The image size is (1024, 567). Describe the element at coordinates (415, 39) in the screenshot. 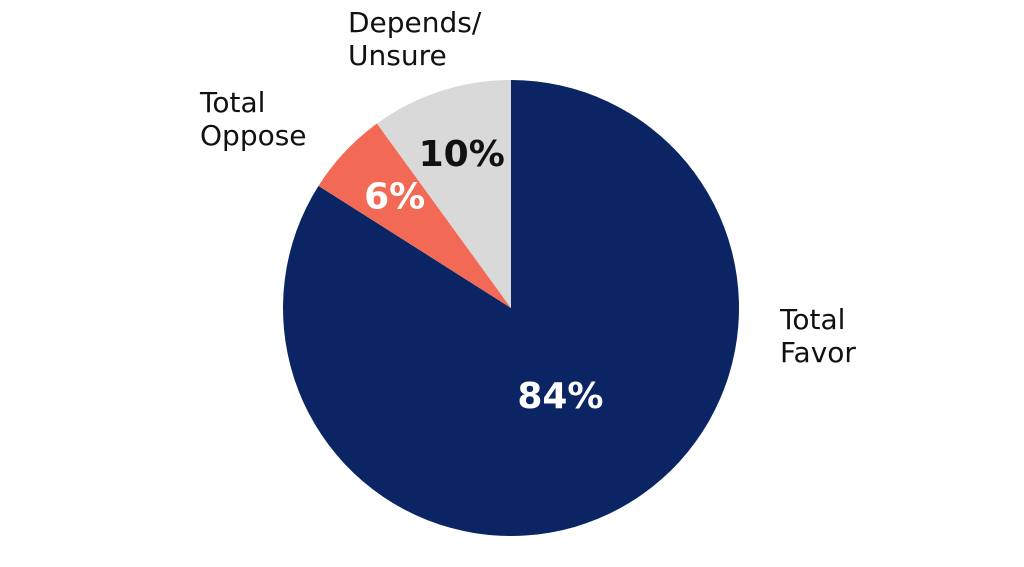

I see `category-label: Depends/ Unsure` at that location.